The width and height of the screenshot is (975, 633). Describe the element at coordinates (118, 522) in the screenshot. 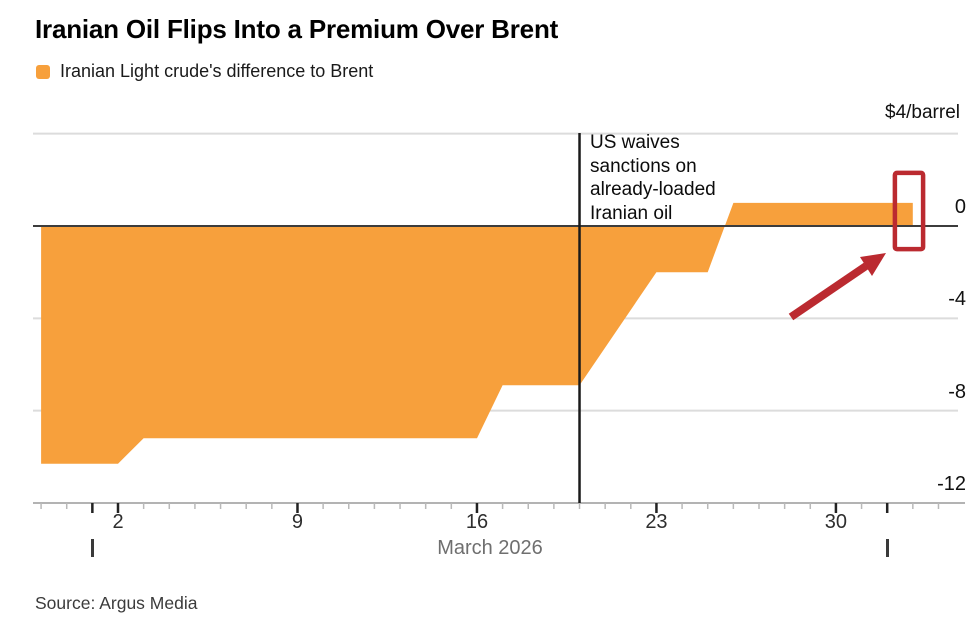

I see `x-axis-tick-label: 2` at that location.